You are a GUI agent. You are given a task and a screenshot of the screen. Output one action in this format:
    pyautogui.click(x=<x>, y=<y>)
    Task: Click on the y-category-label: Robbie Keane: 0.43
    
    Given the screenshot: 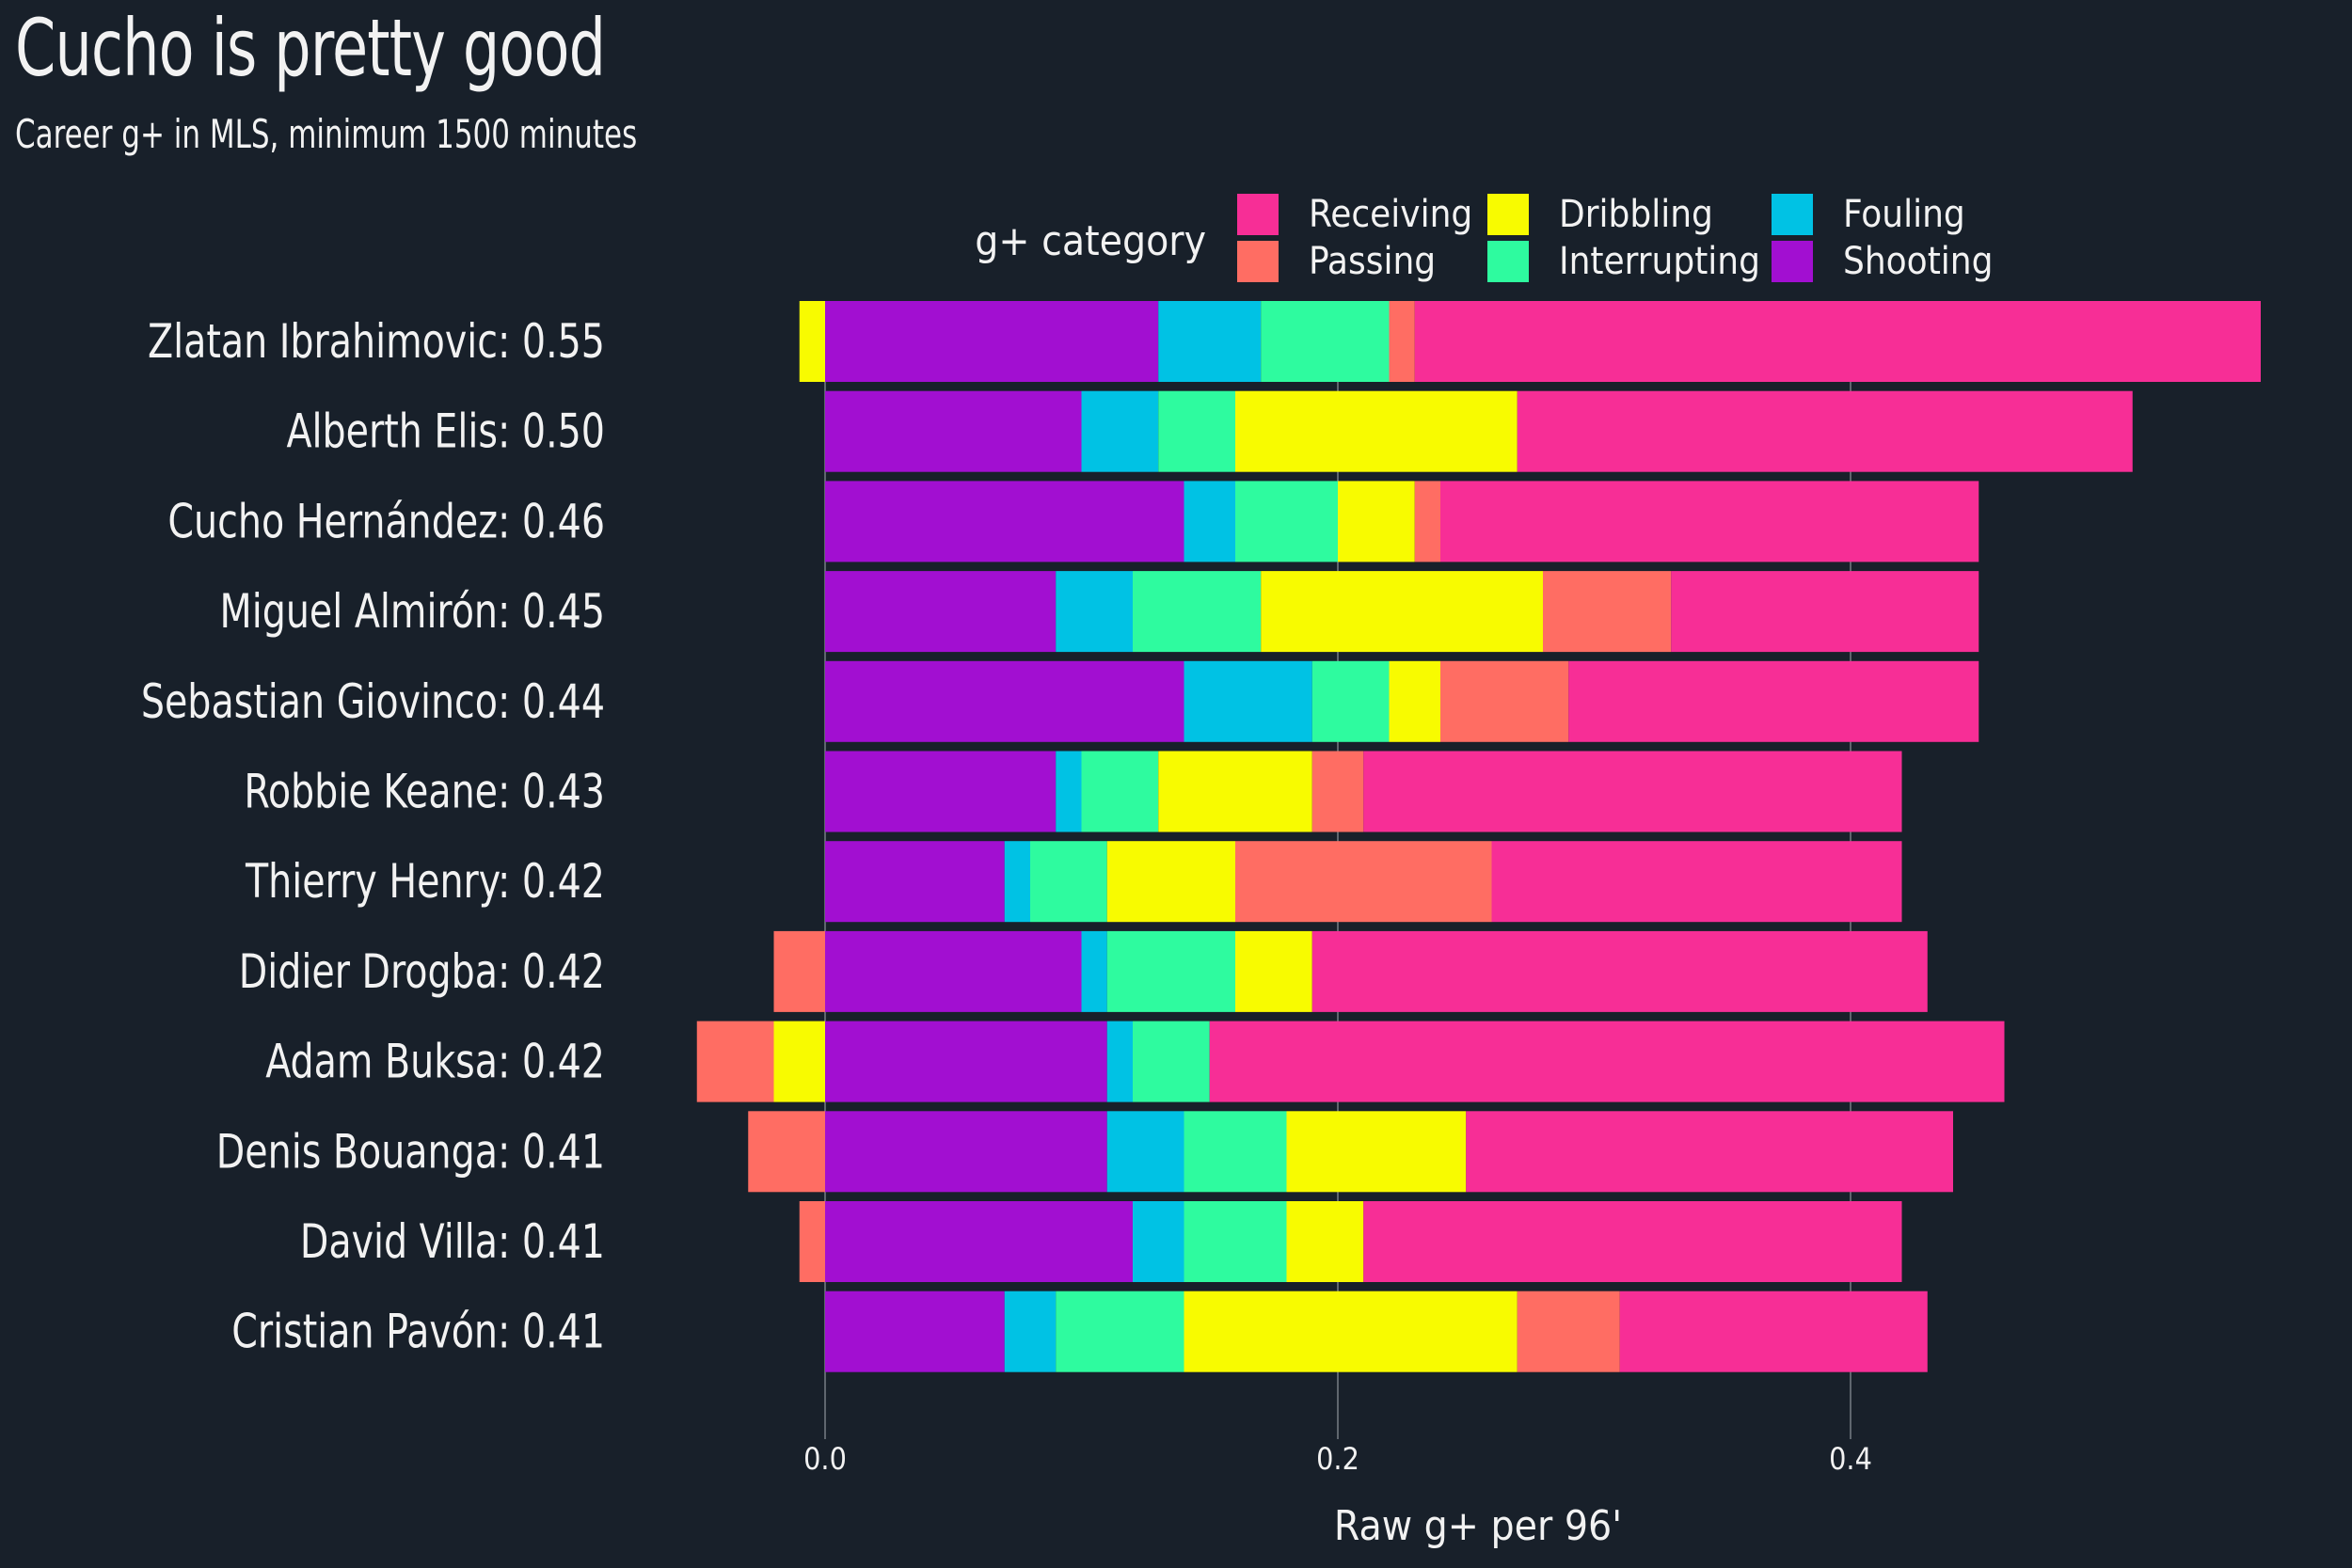 What is the action you would take?
    pyautogui.click(x=424, y=792)
    